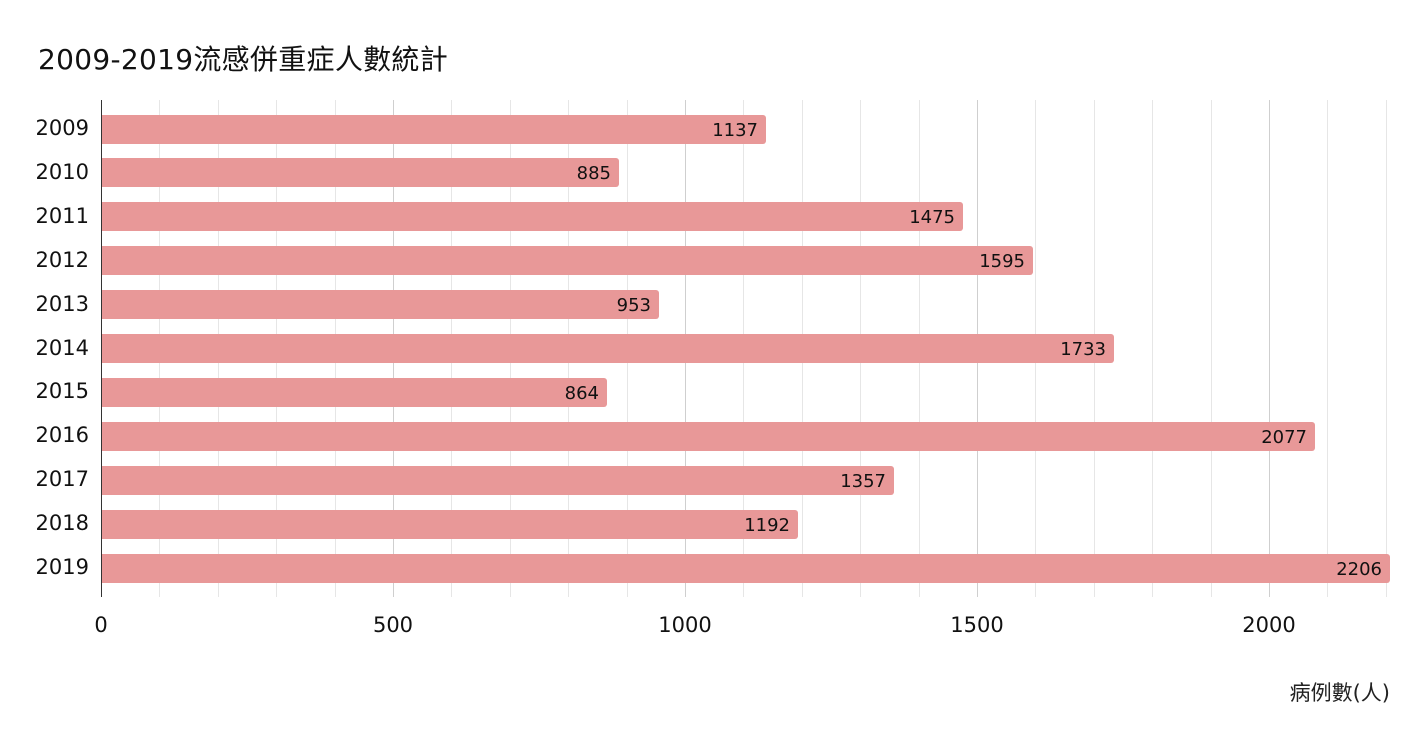 The image size is (1428, 741). I want to click on bar-value-label: 864, so click(581, 393).